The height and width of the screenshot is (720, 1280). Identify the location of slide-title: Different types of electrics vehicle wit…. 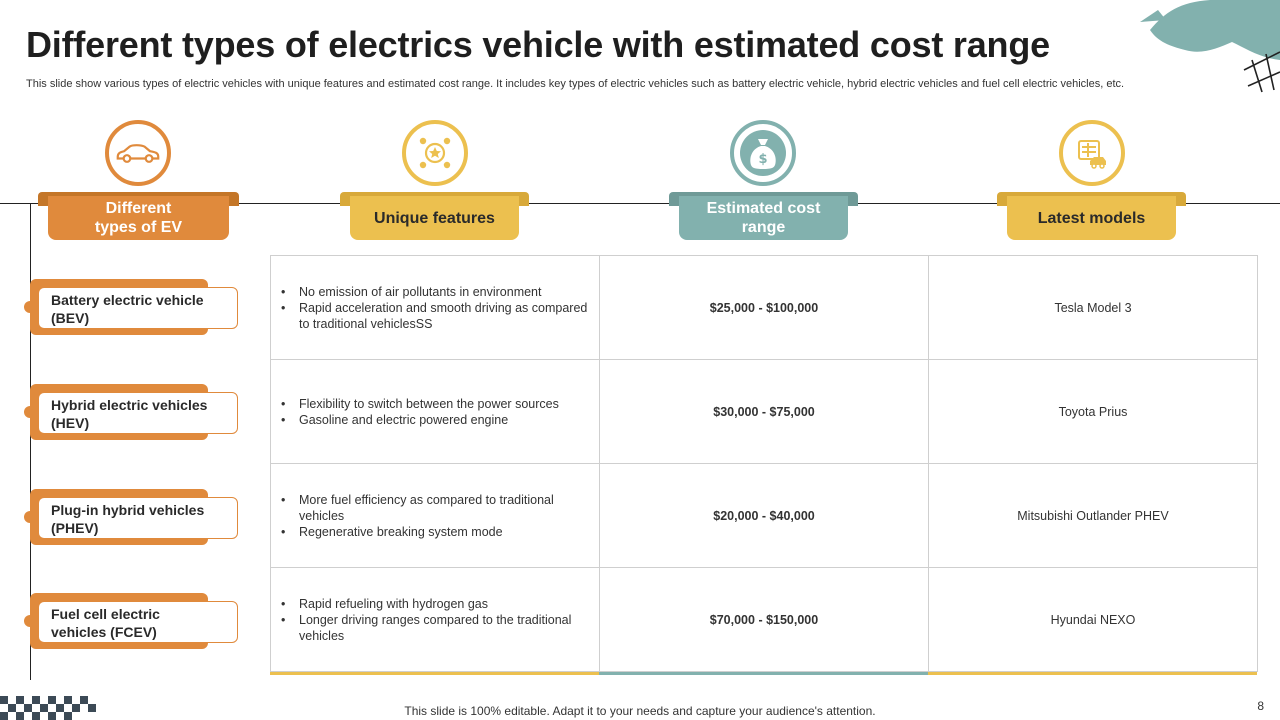
(538, 44).